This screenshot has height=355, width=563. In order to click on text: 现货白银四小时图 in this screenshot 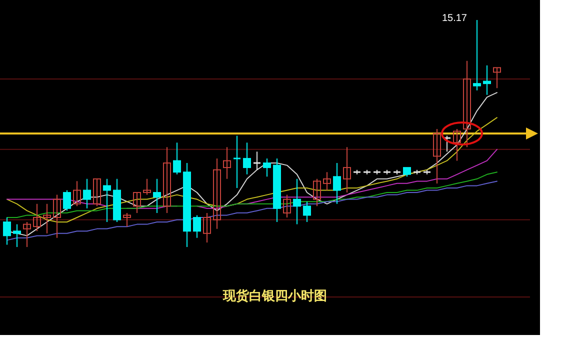, I will do `click(274, 295)`.